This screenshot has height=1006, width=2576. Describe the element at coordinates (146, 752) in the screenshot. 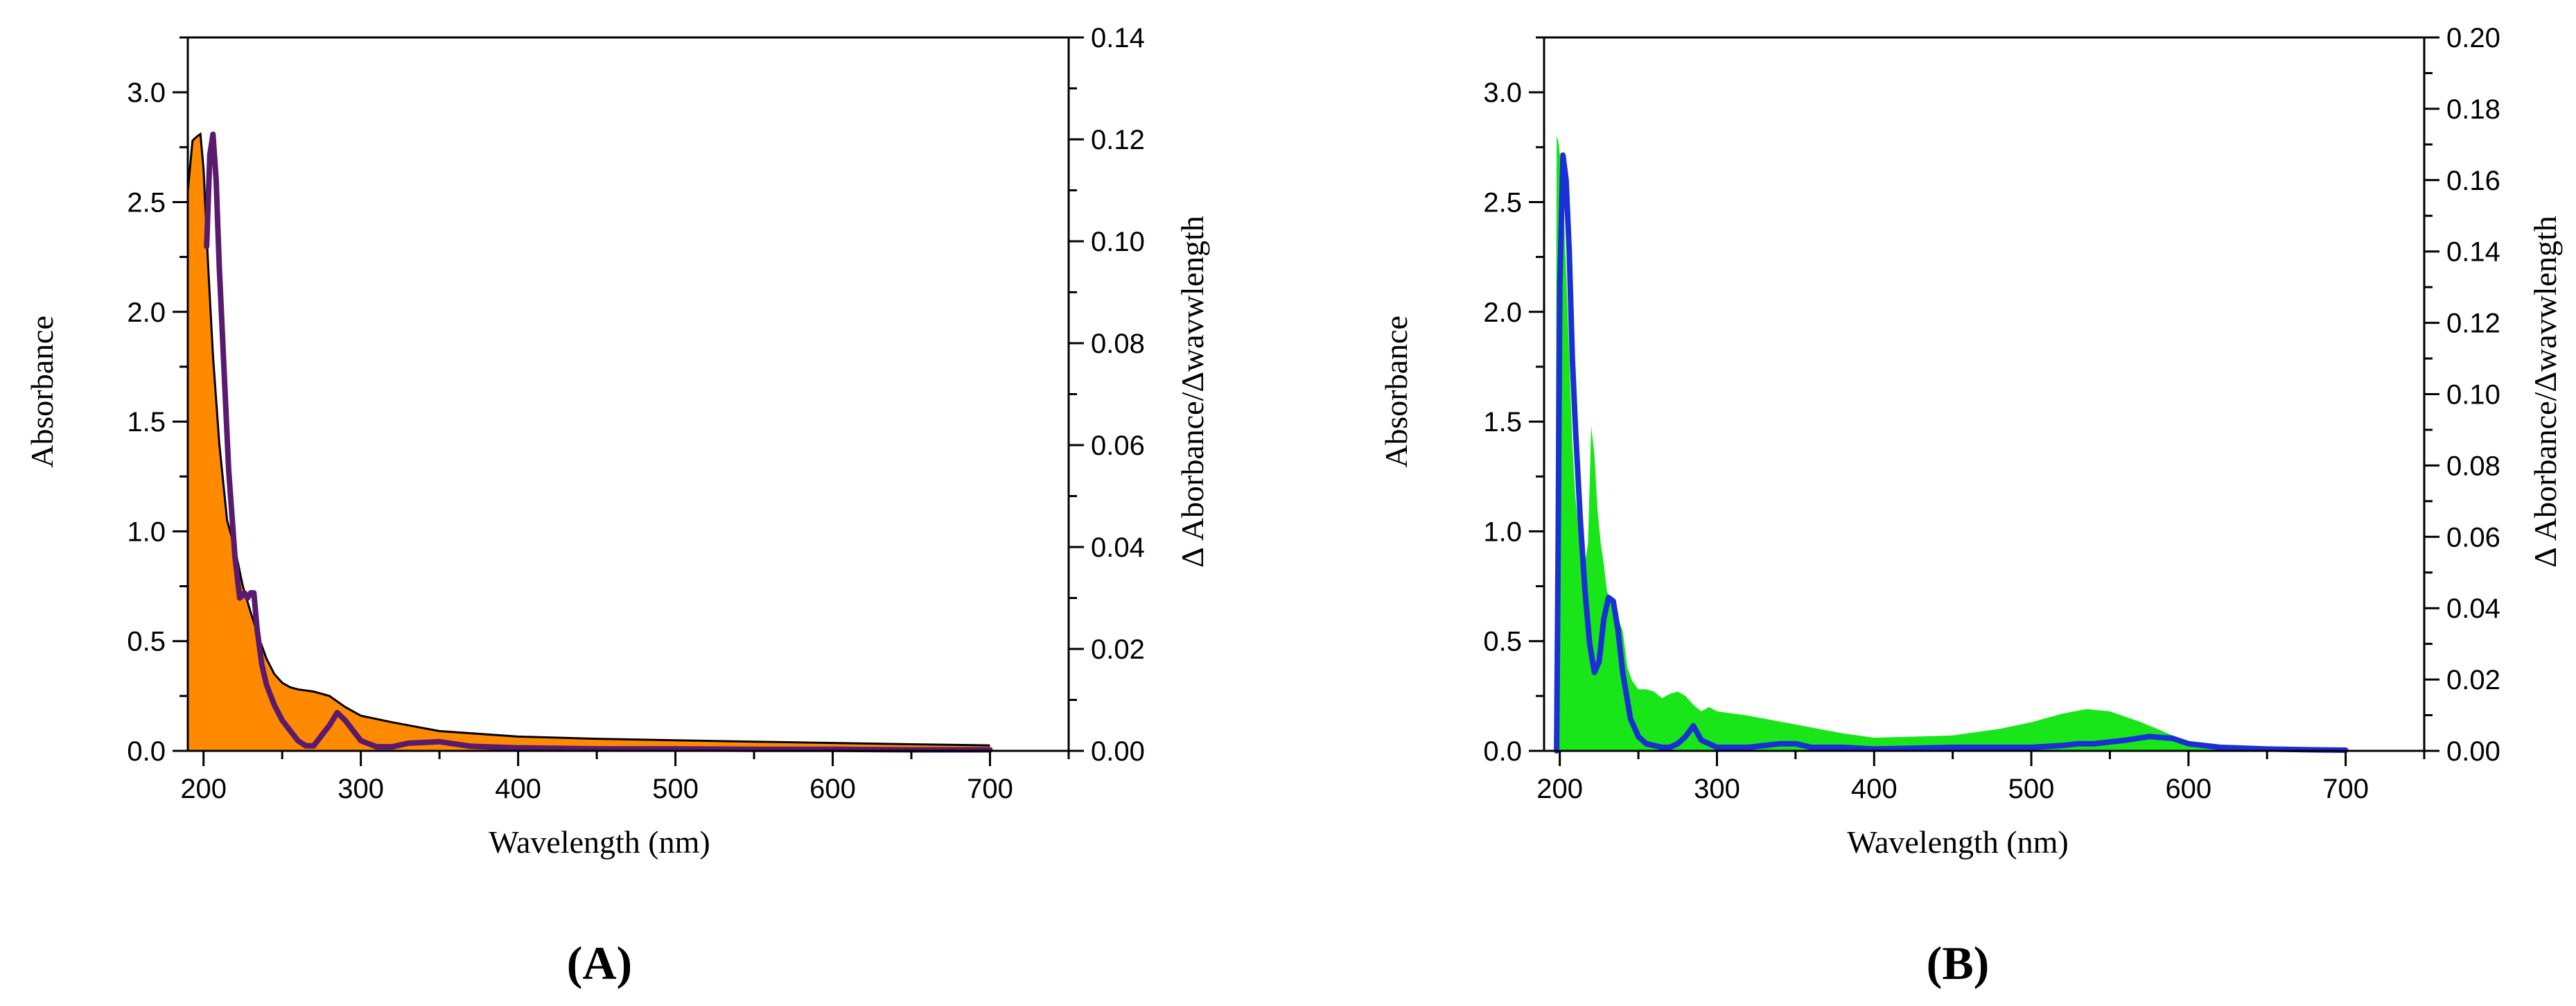

I see `panel-a-y-tick-label: 0.0` at that location.